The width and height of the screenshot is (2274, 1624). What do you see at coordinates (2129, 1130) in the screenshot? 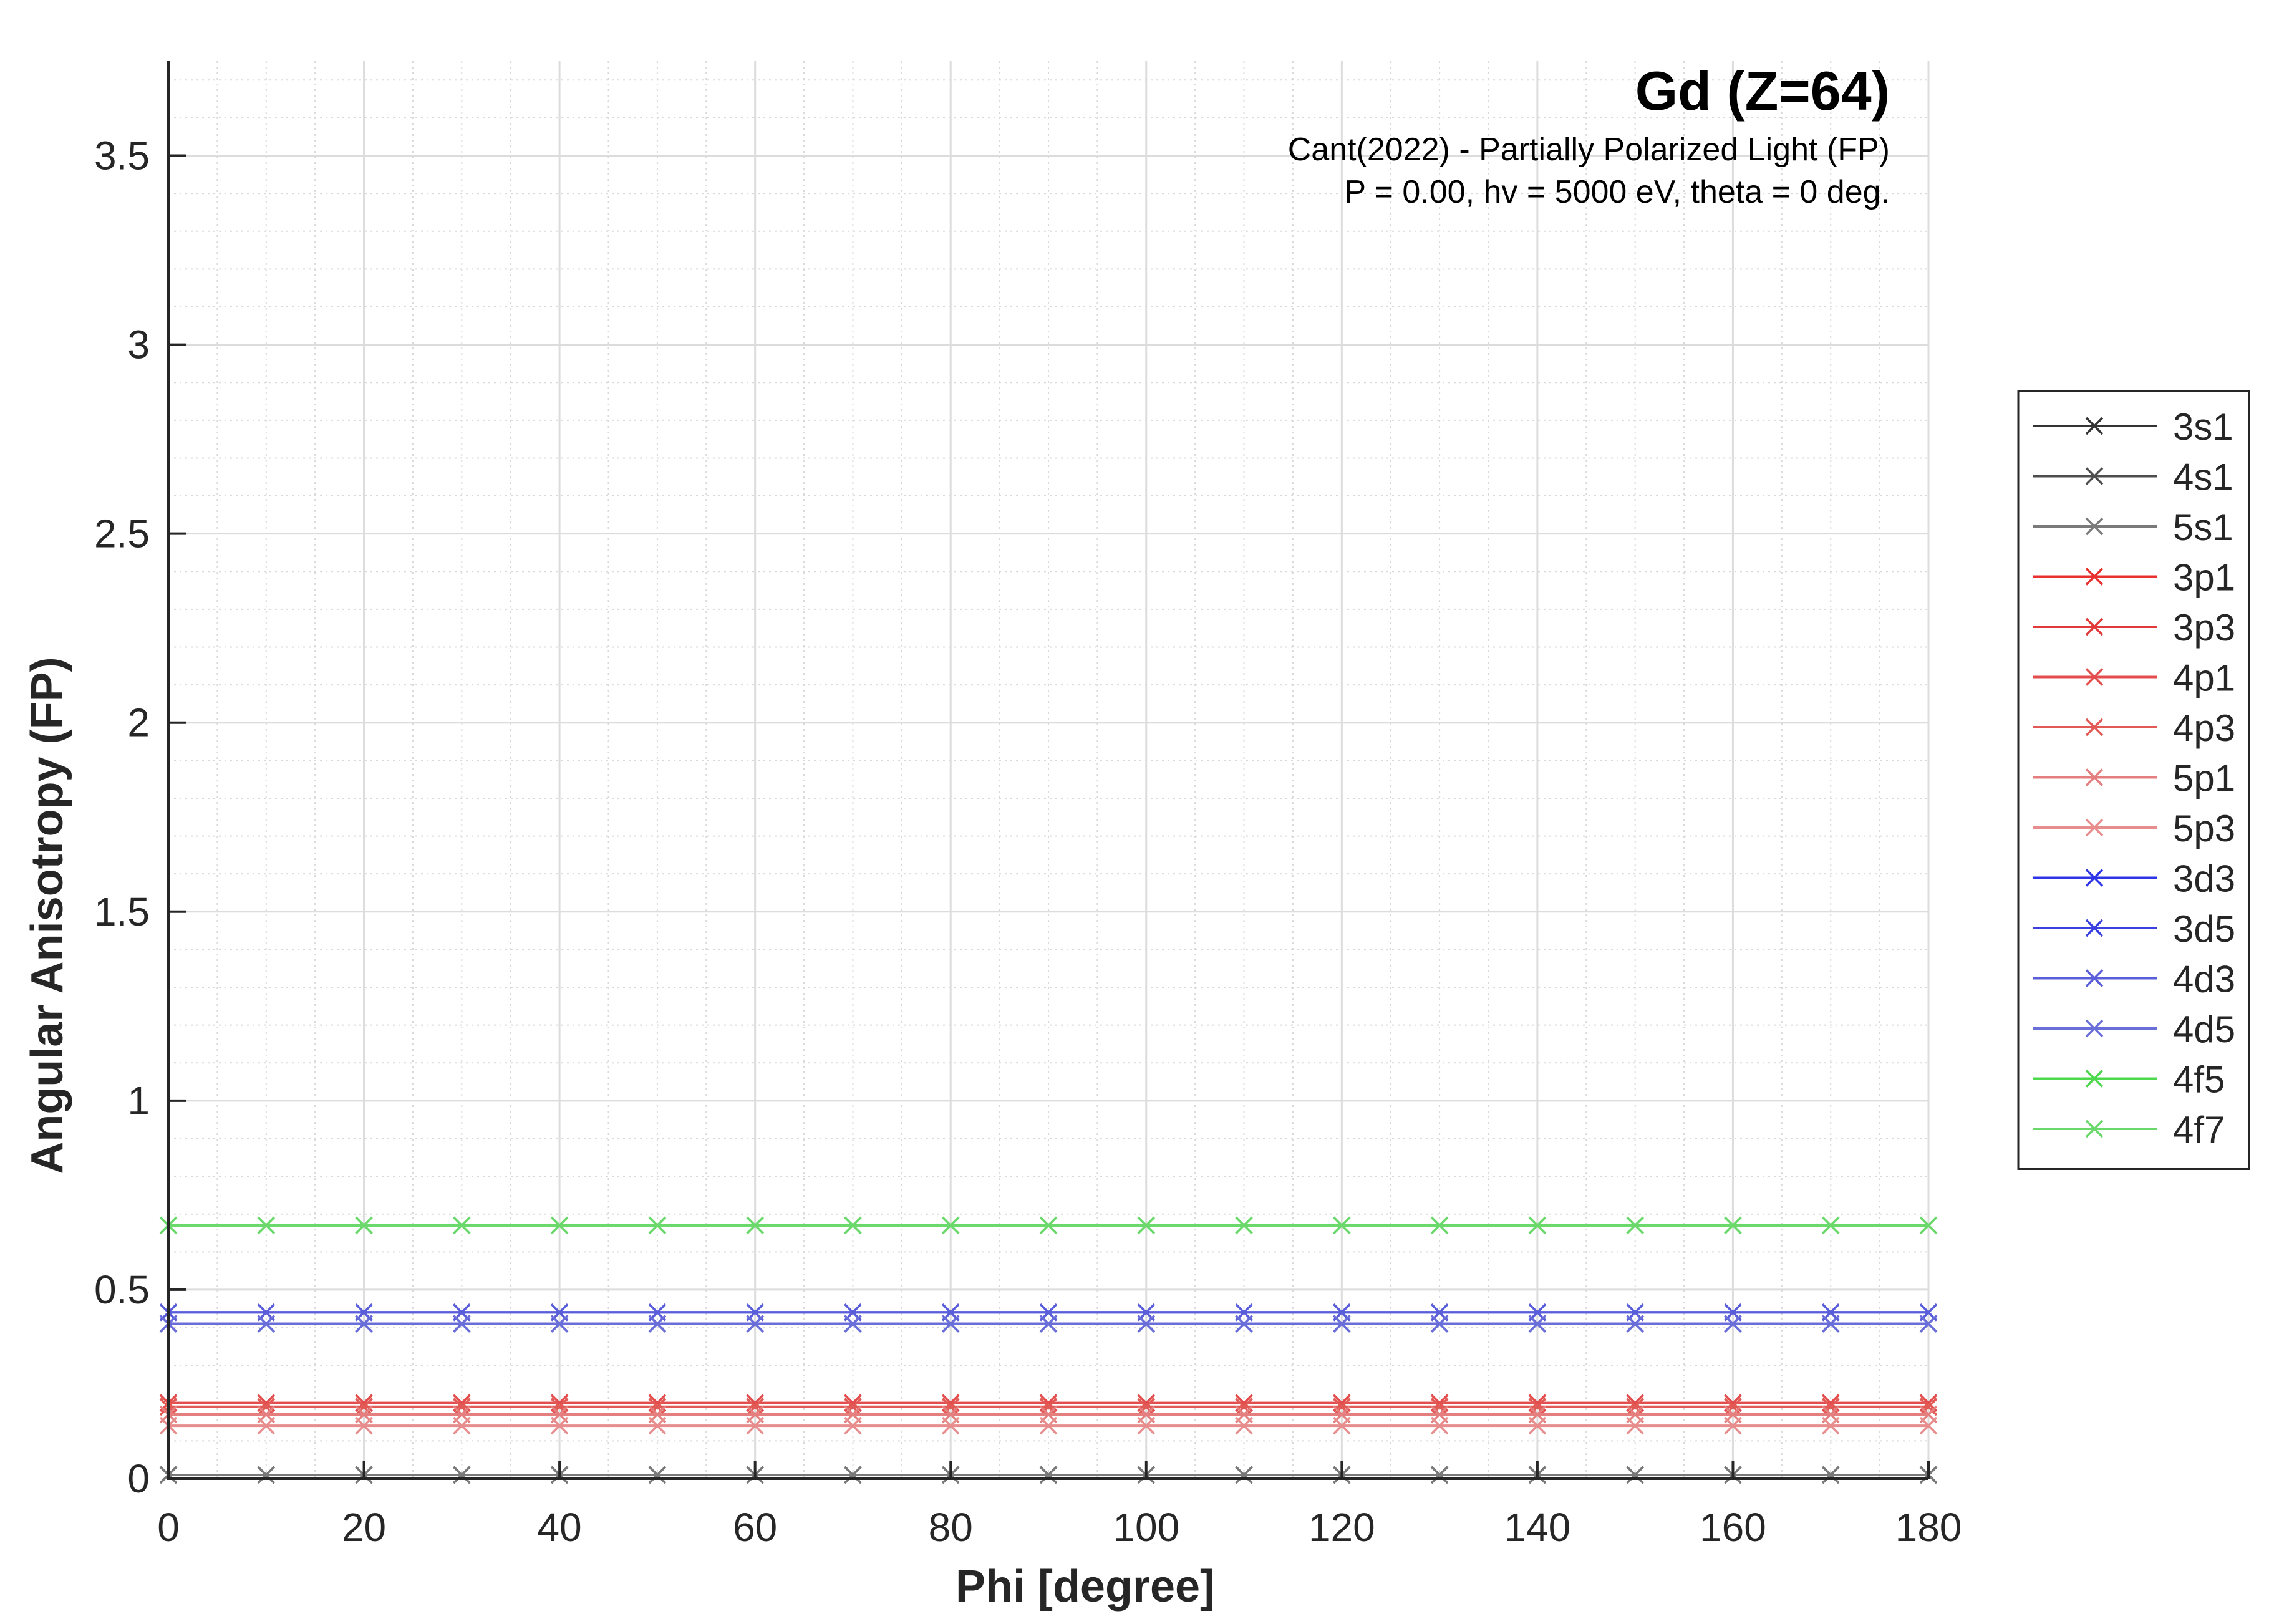
I see `legend-item-4f7: 4f7` at bounding box center [2129, 1130].